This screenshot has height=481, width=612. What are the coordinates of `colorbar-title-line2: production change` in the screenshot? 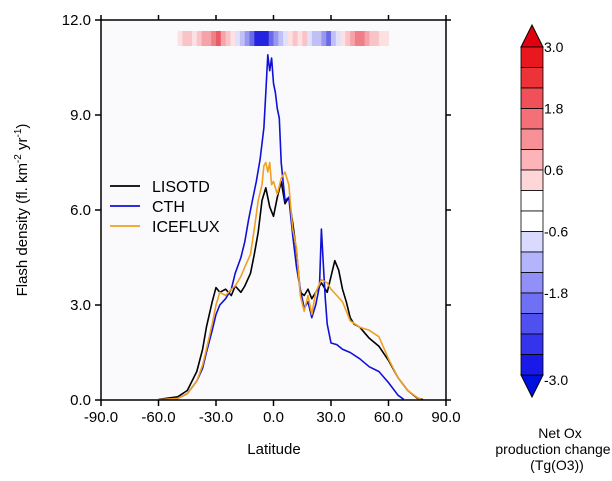 It's located at (552, 449).